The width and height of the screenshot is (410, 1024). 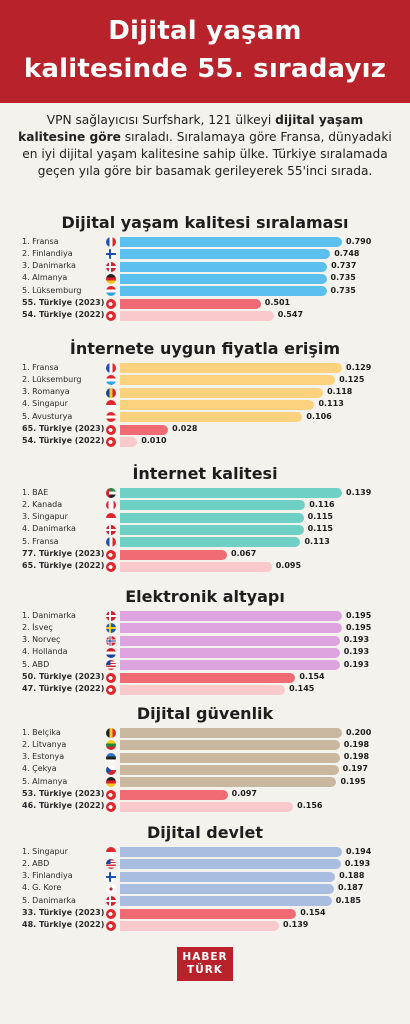 What do you see at coordinates (205, 596) in the screenshot?
I see `section-title: Elektronik altyapı` at bounding box center [205, 596].